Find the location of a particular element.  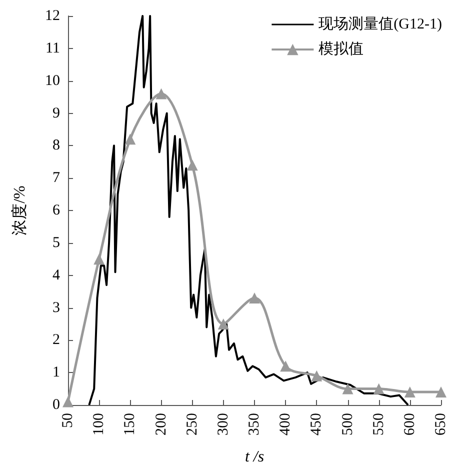

x-tick-label: 500 is located at coordinates (348, 424).